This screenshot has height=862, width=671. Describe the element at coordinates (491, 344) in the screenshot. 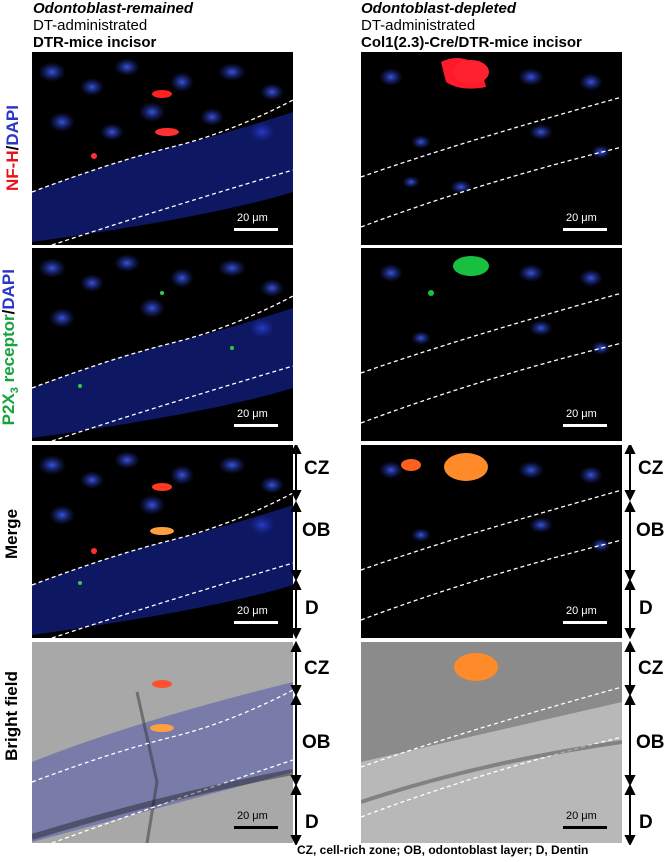

I see `panel-p2x-depleted: 20 μm` at that location.